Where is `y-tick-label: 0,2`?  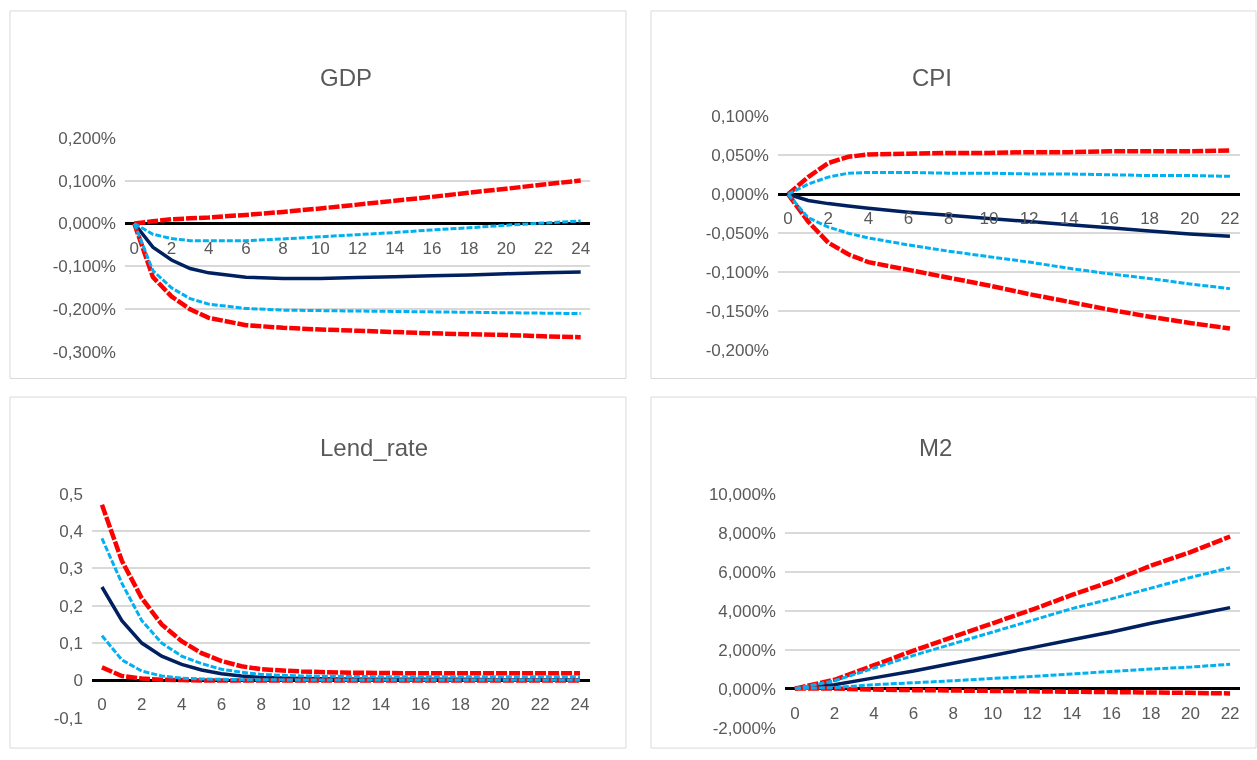
y-tick-label: 0,2 is located at coordinates (71, 606).